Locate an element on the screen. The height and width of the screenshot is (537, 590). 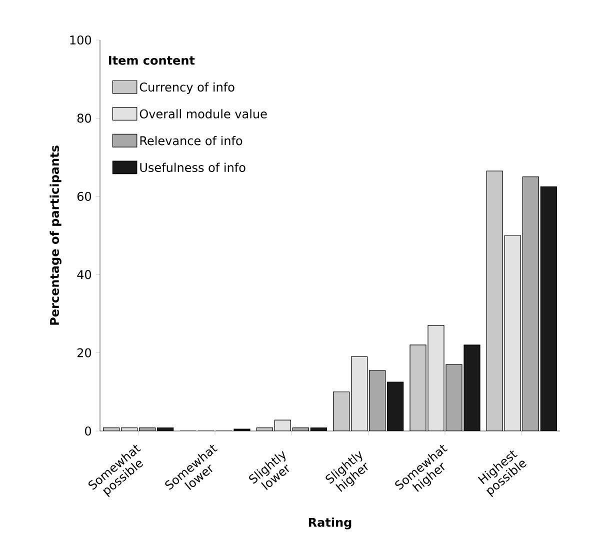
legend-label: Relevance of info is located at coordinates (191, 141).